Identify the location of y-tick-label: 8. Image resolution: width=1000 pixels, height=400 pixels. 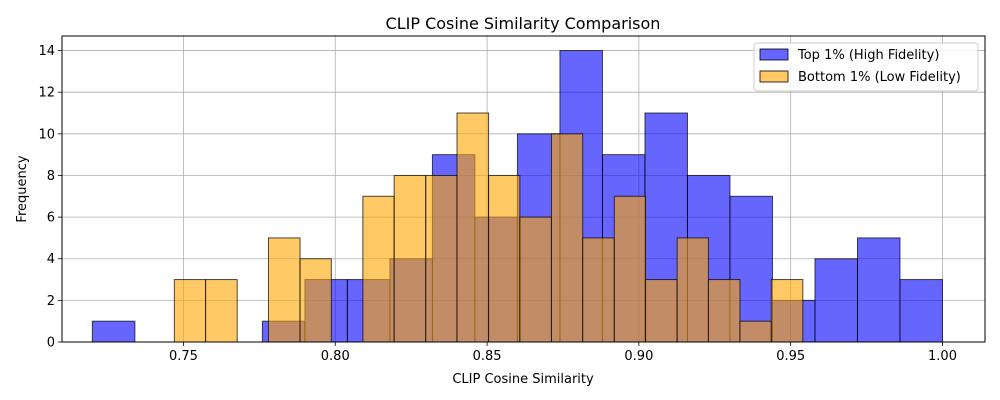
(51, 176).